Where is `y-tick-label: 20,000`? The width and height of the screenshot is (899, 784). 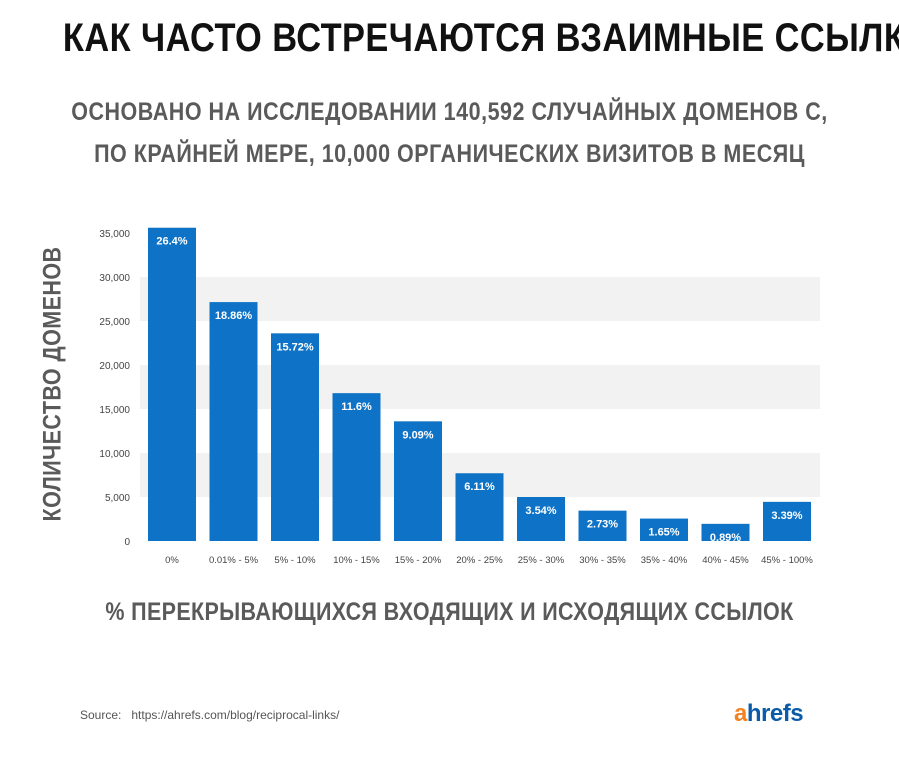
y-tick-label: 20,000 is located at coordinates (114, 366).